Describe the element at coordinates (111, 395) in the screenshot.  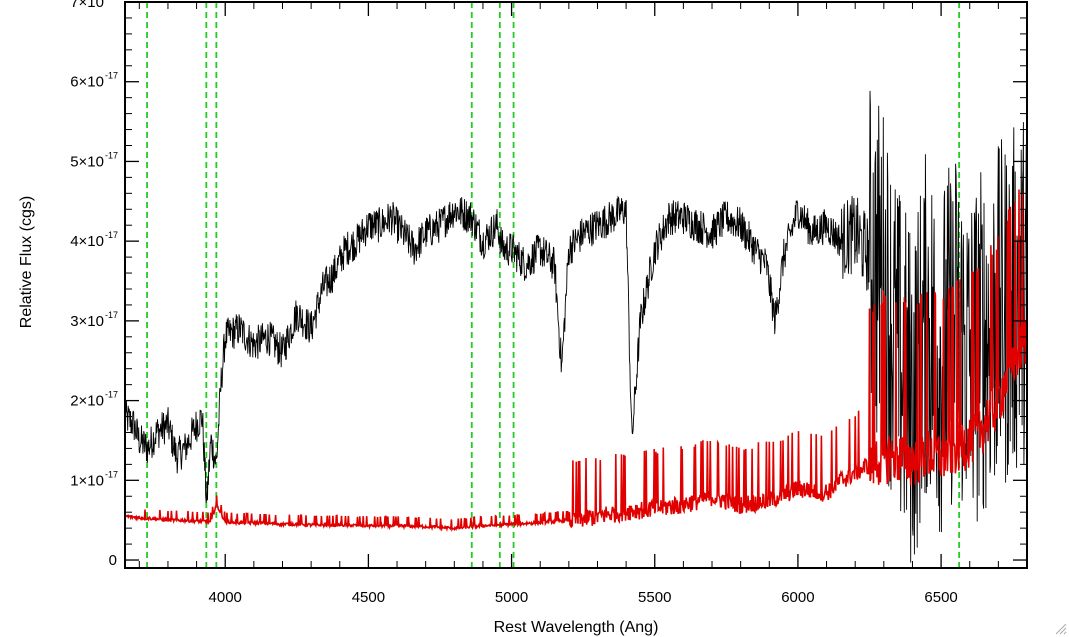
I see `y-tick-exponent-2: -17` at that location.